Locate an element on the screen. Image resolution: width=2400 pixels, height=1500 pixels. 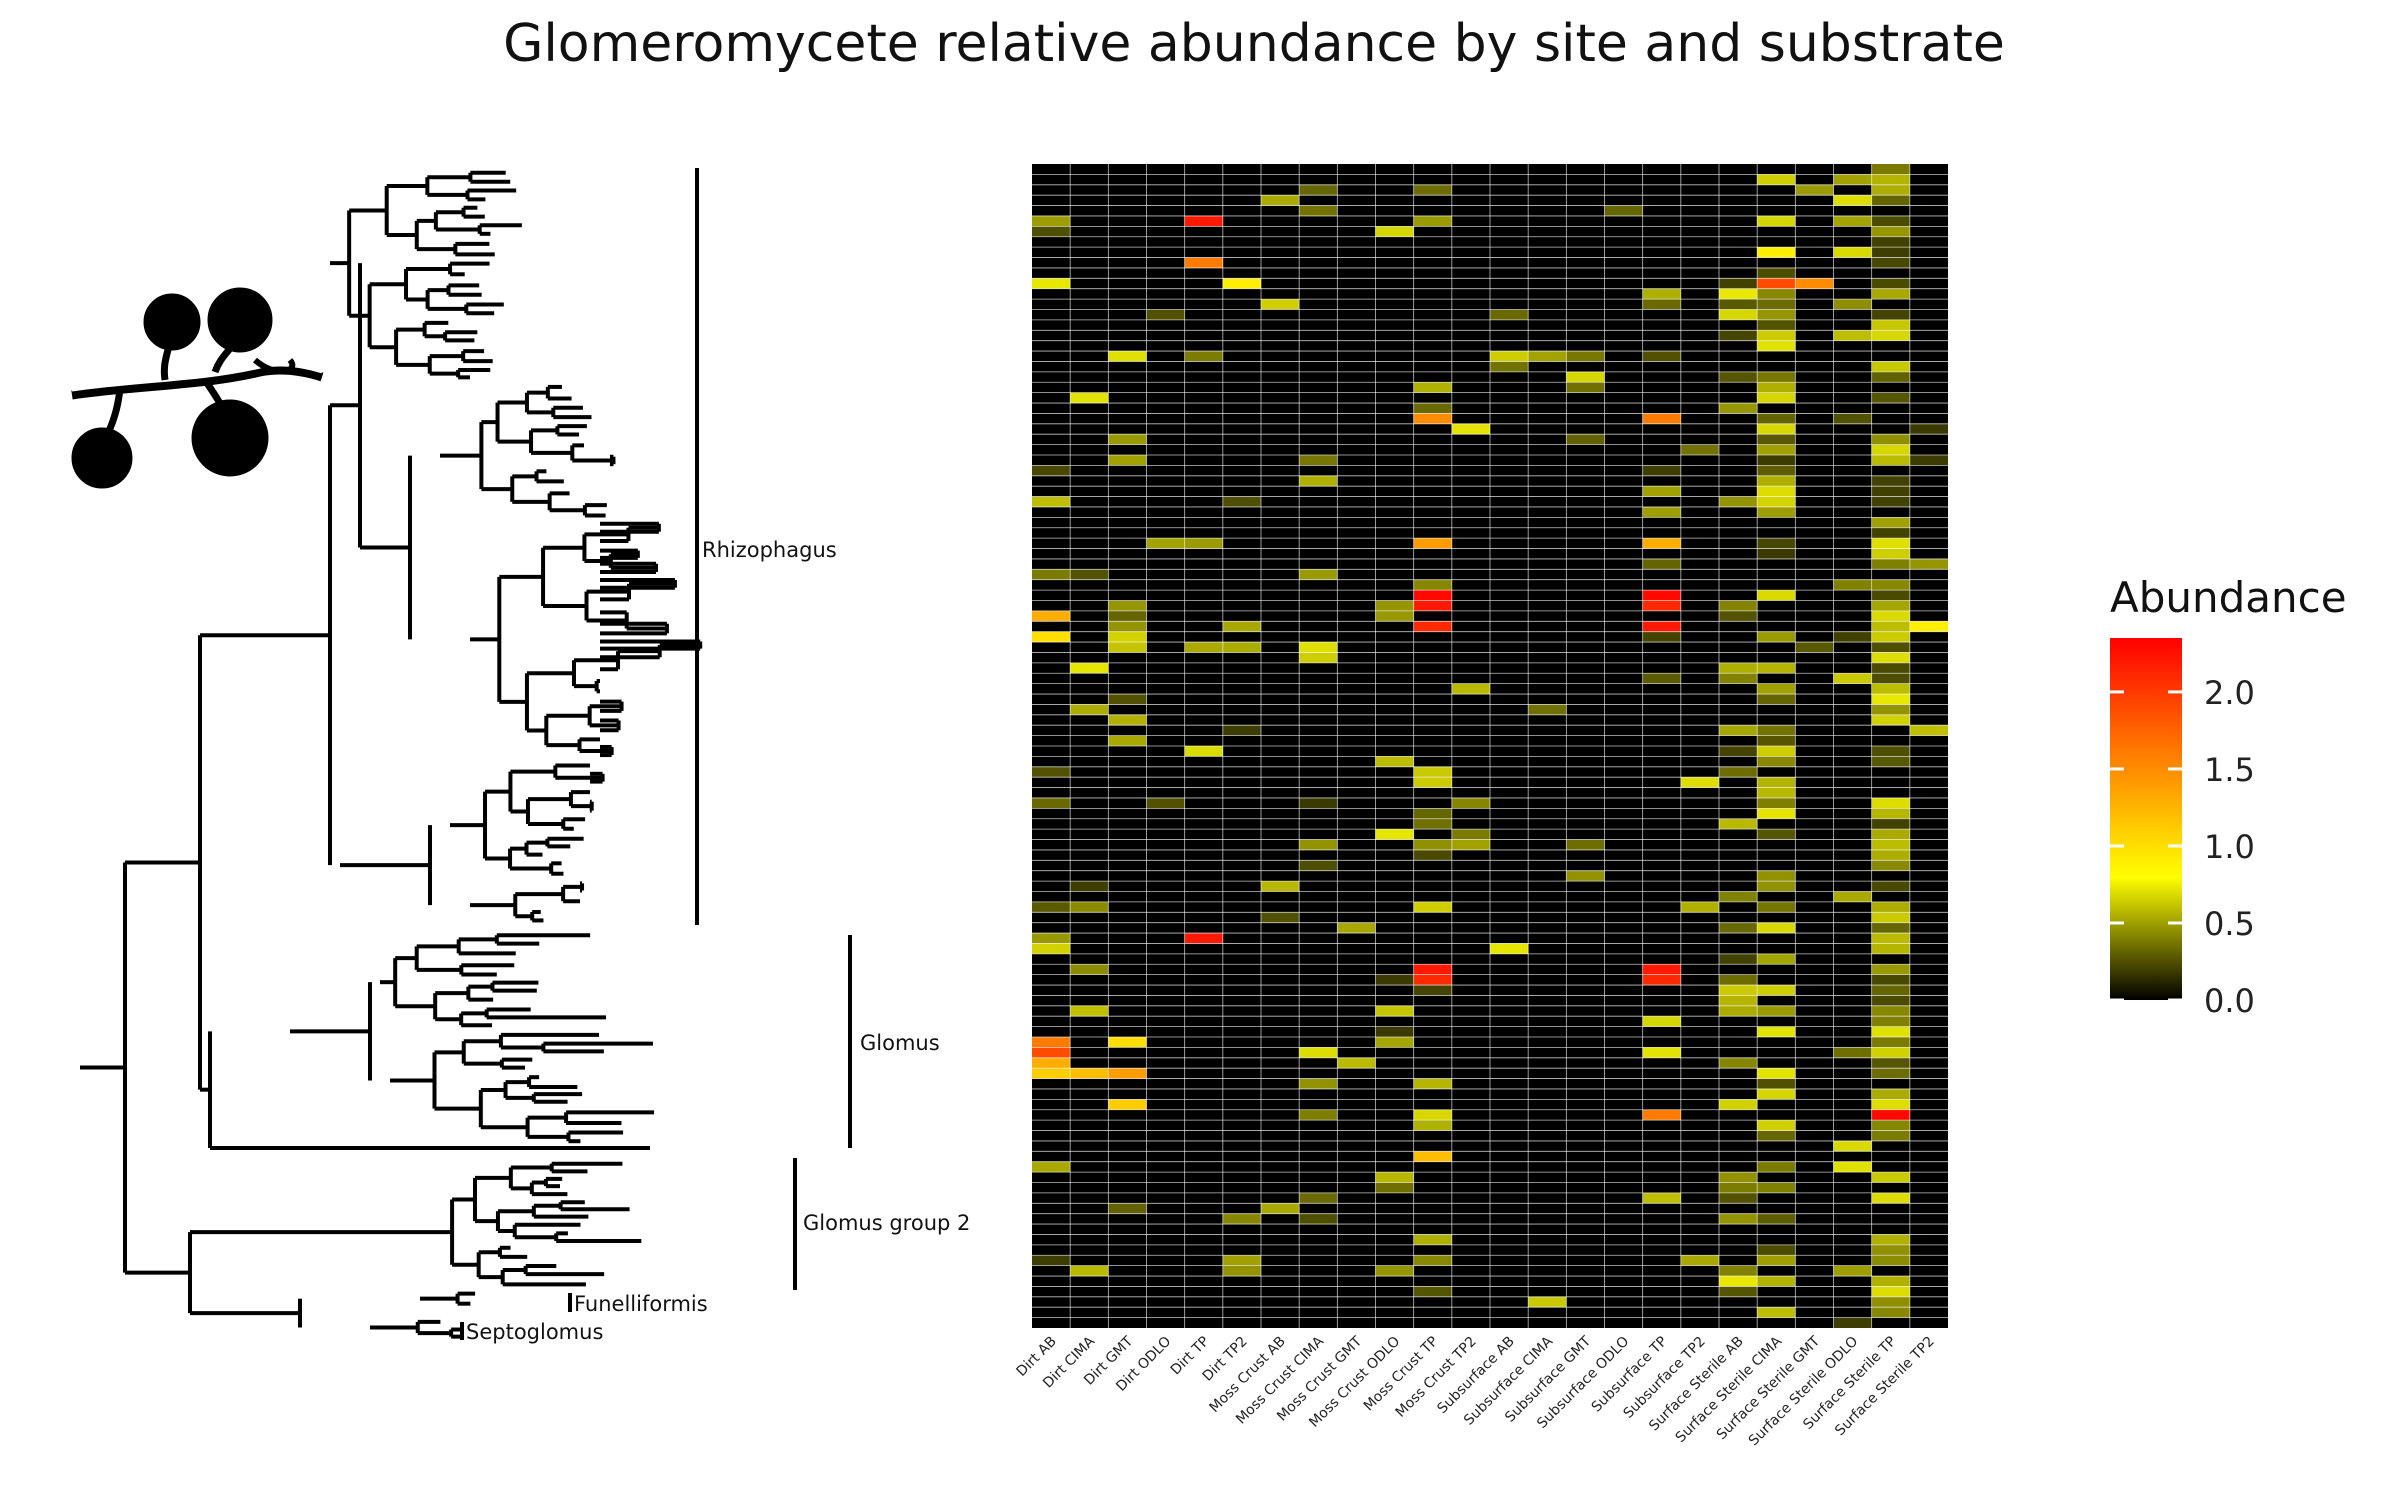
fungal-spore-hyphae-icon is located at coordinates (197, 388).